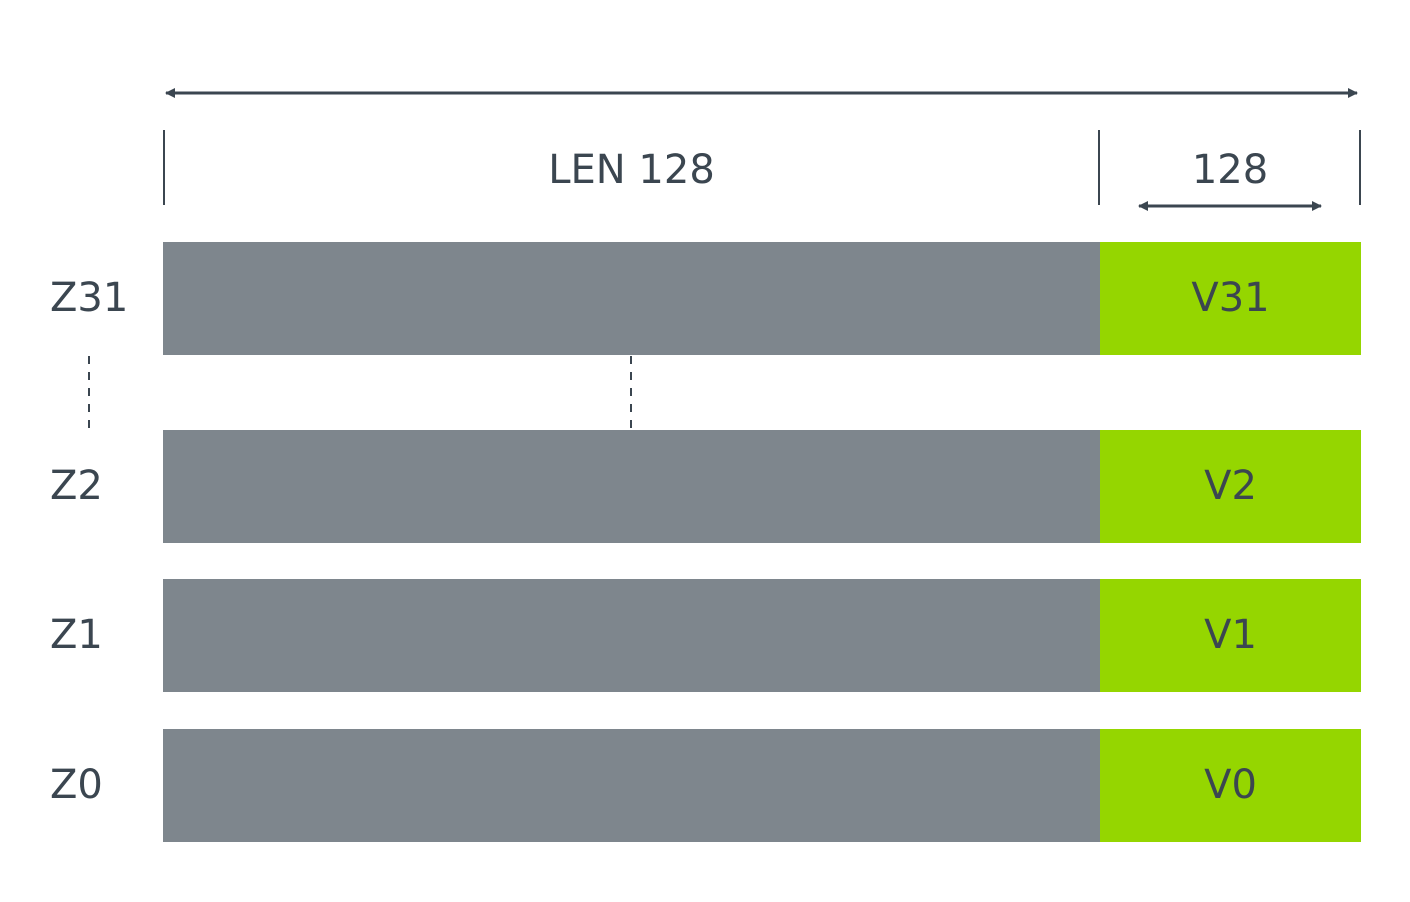 This screenshot has width=1410, height=902. I want to click on v-register-bar: V0, so click(1230, 785).